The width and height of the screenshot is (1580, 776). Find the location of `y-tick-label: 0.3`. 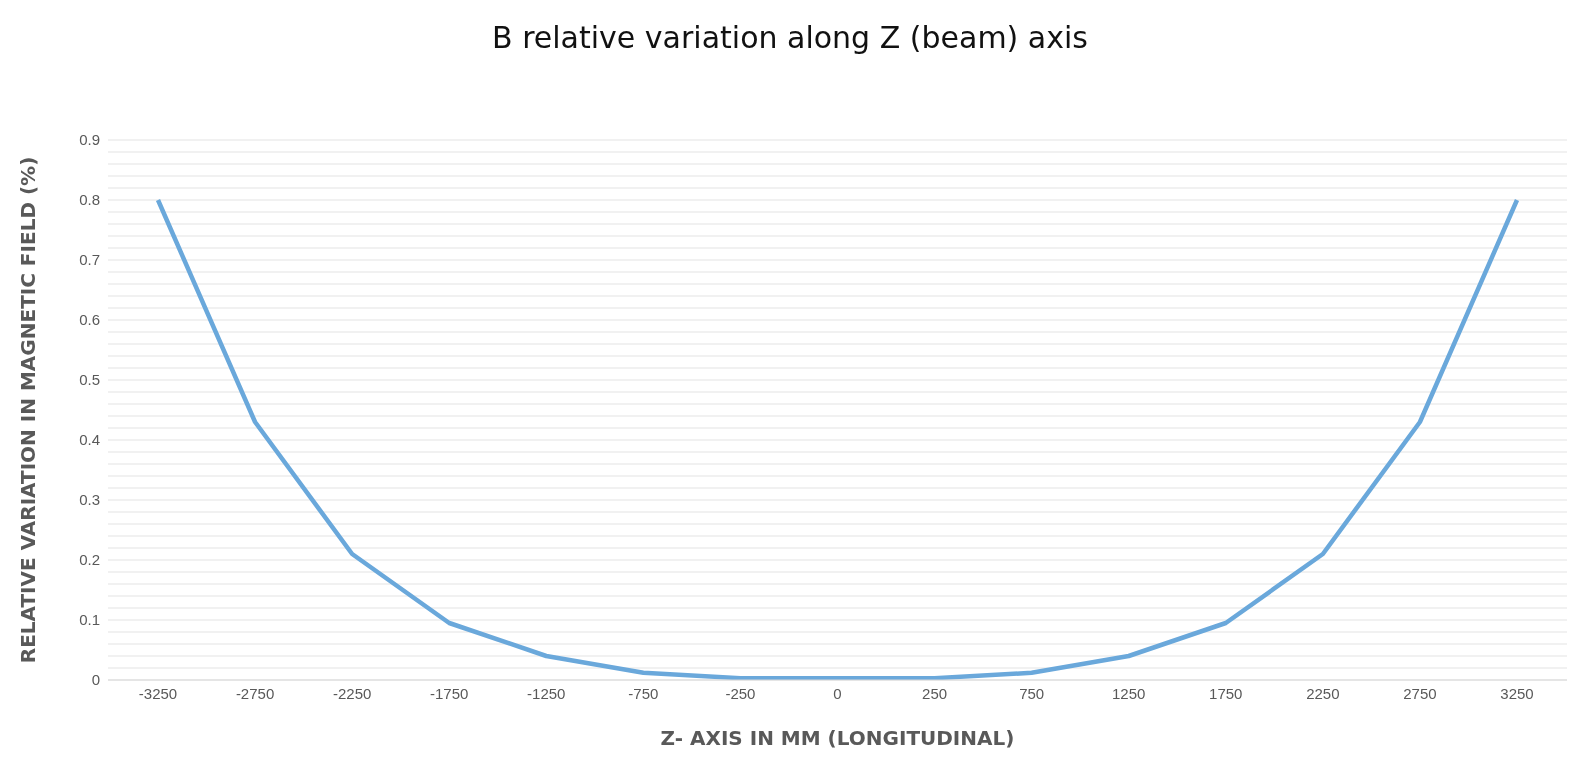

y-tick-label: 0.3 is located at coordinates (89, 500).